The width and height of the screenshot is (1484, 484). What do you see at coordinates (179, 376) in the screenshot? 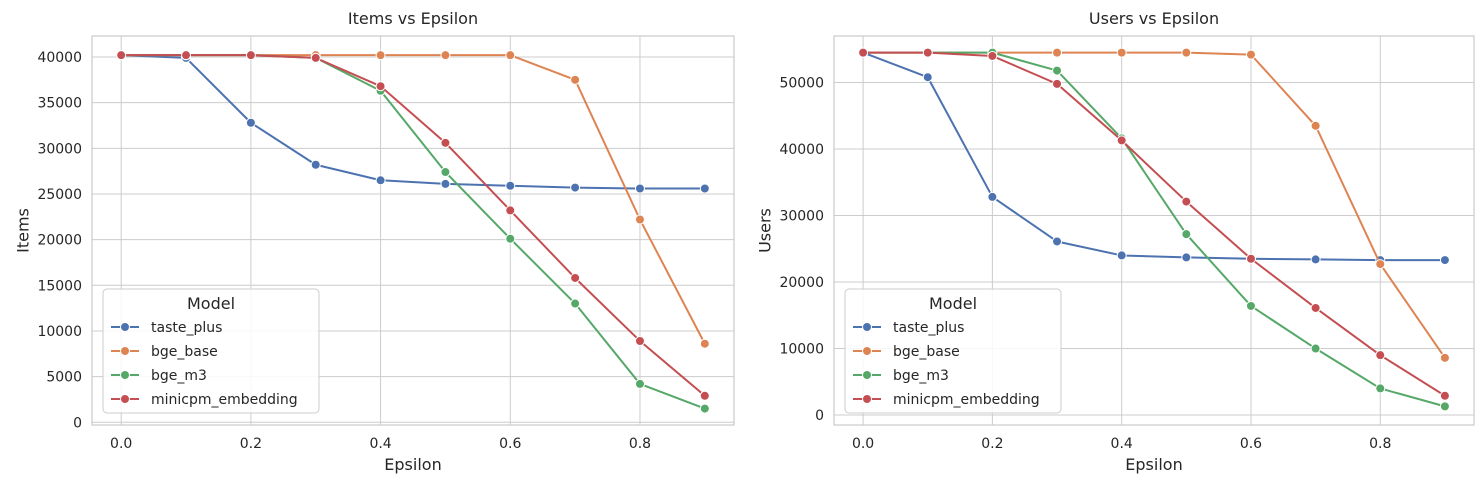
I see `legend-label: bge_m3` at bounding box center [179, 376].